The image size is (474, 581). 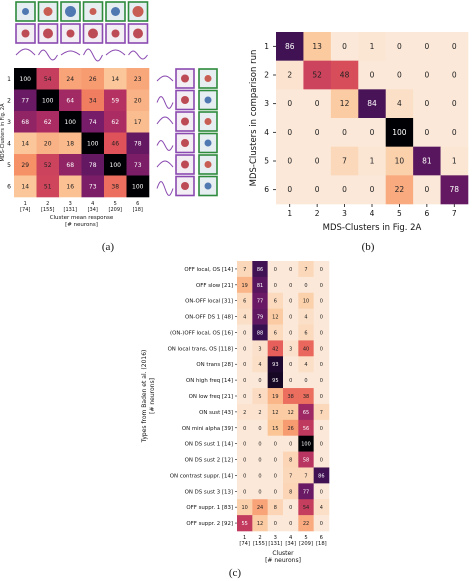 What do you see at coordinates (321, 538) in the screenshot?
I see `x-tick-label: 6` at bounding box center [321, 538].